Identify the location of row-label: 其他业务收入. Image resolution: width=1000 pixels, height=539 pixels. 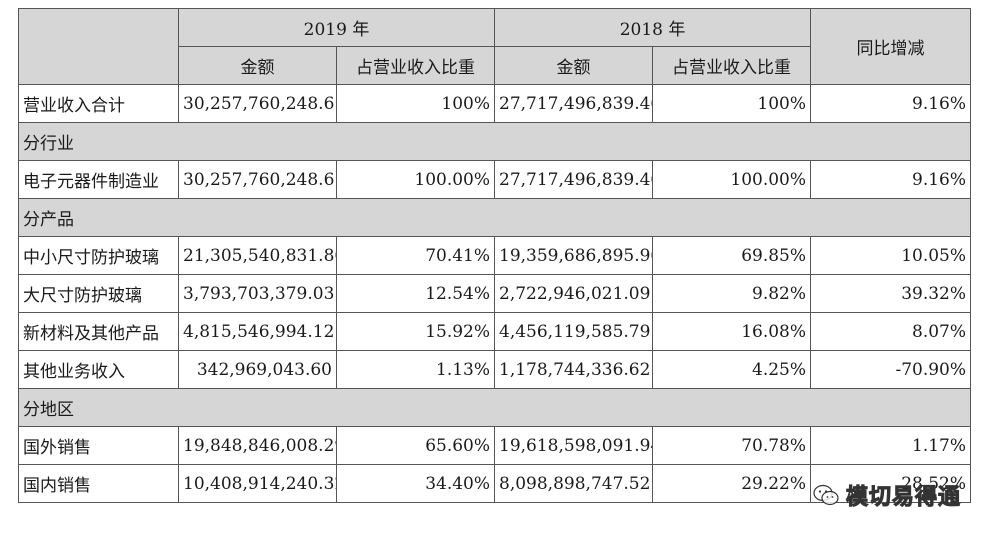
(98, 369).